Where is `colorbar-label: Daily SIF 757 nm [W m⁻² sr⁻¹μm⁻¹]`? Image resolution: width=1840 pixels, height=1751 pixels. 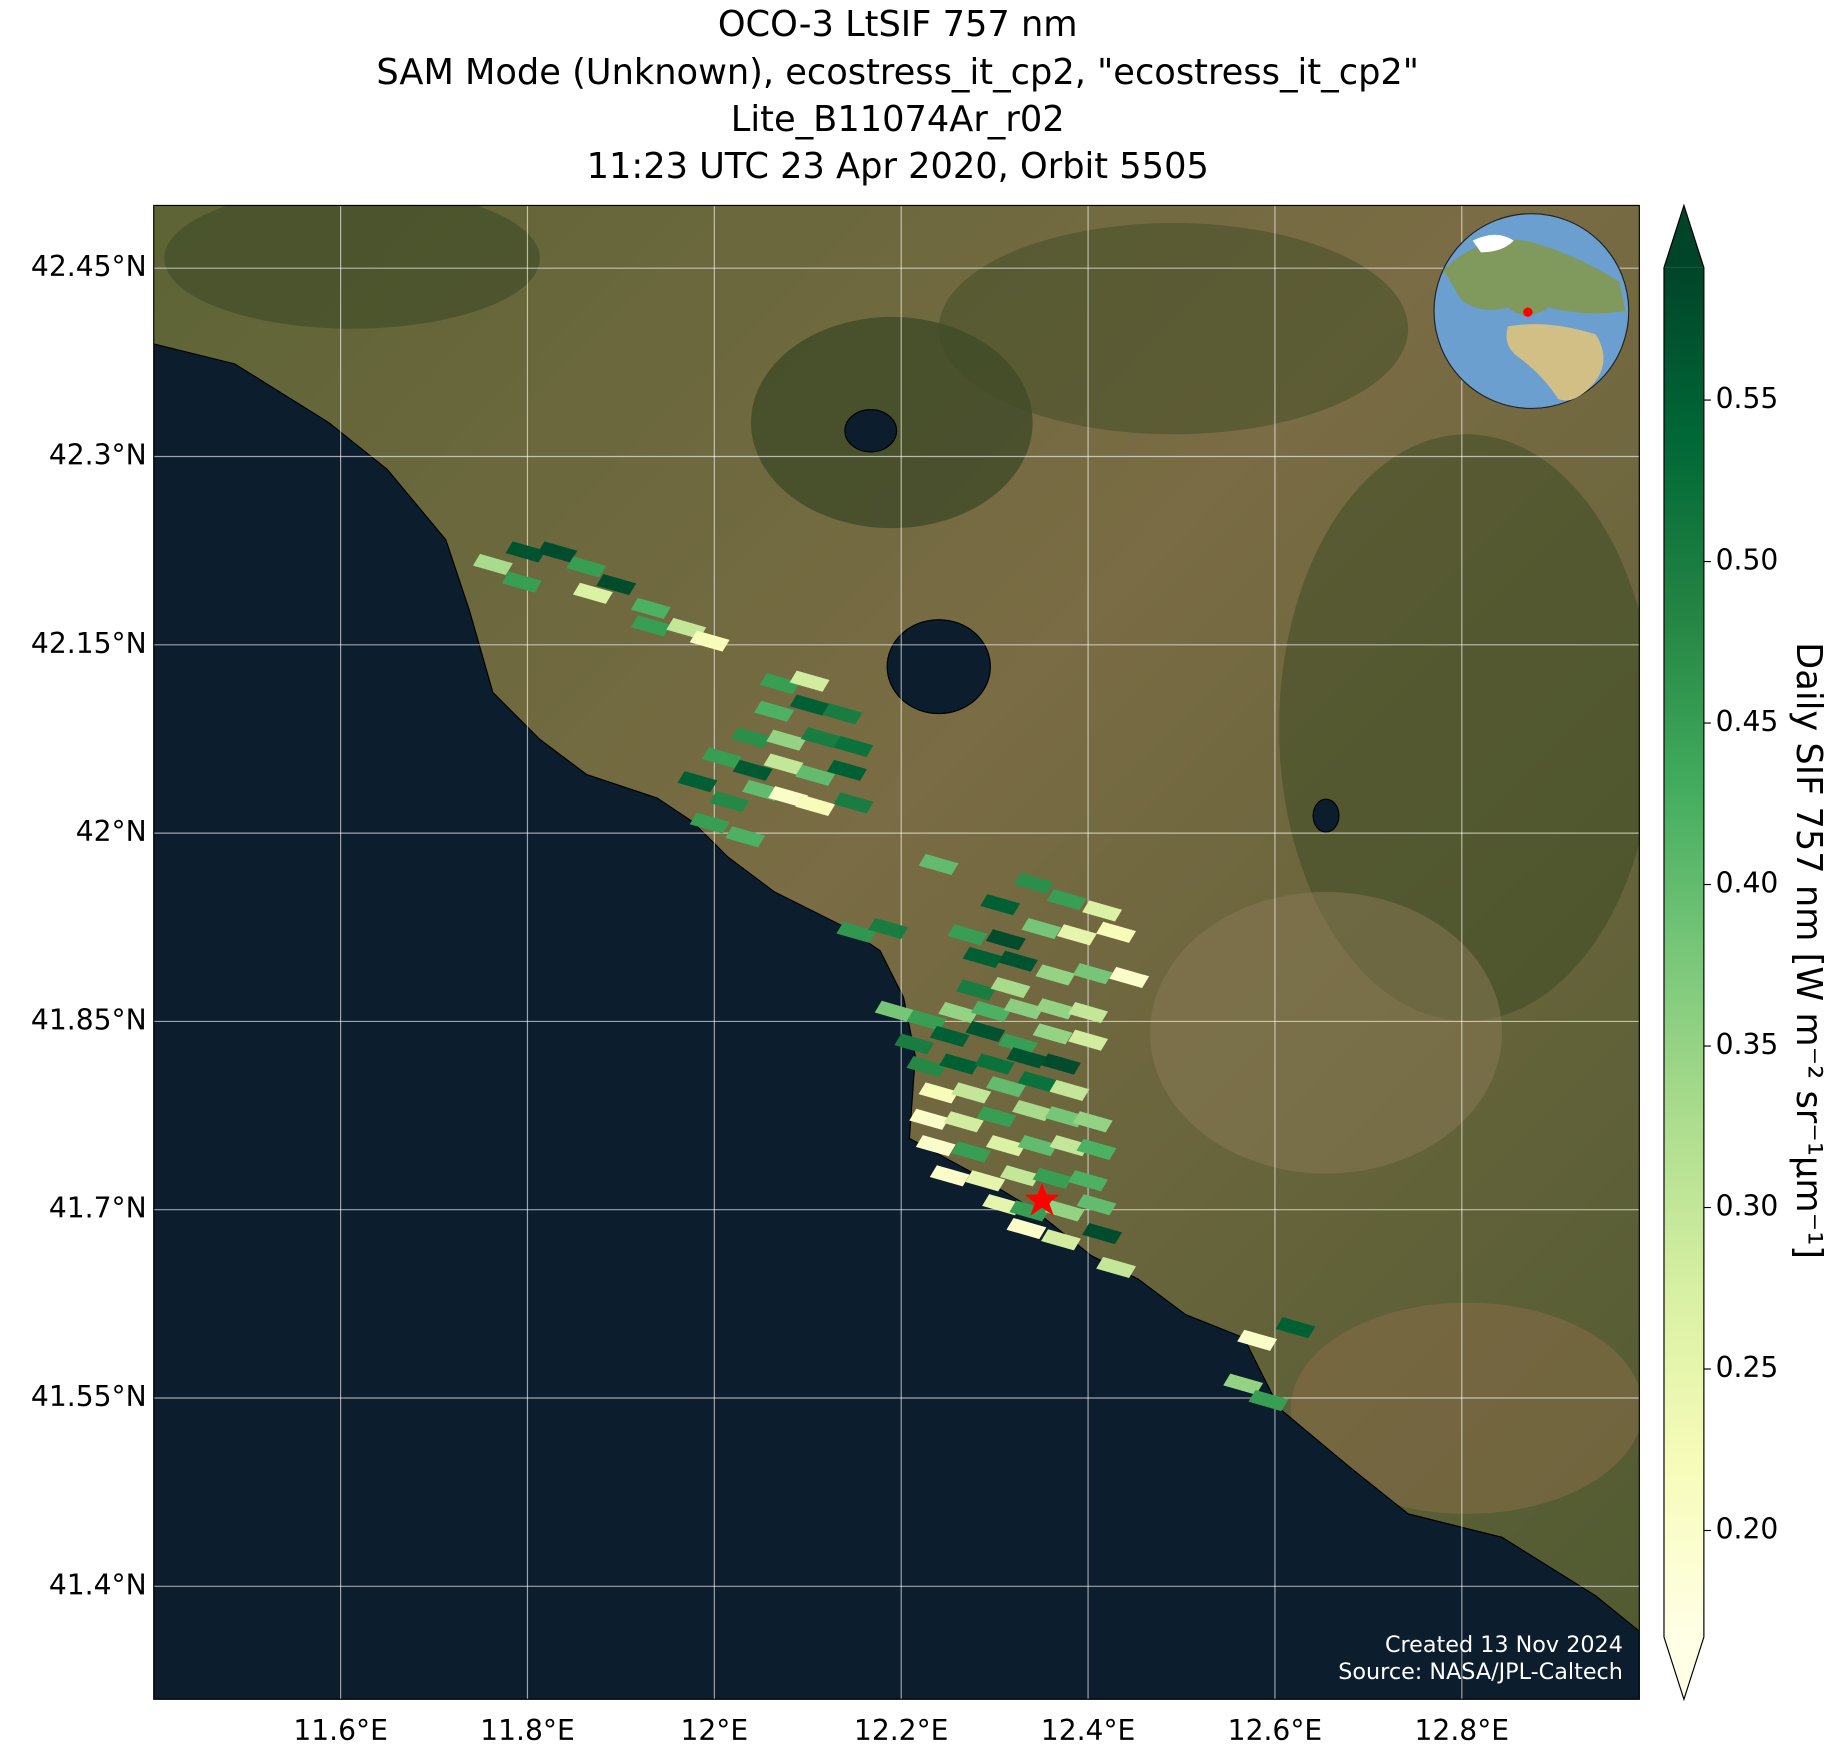
colorbar-label: Daily SIF 757 nm [W m⁻² sr⁻¹μm⁻¹] is located at coordinates (1808, 950).